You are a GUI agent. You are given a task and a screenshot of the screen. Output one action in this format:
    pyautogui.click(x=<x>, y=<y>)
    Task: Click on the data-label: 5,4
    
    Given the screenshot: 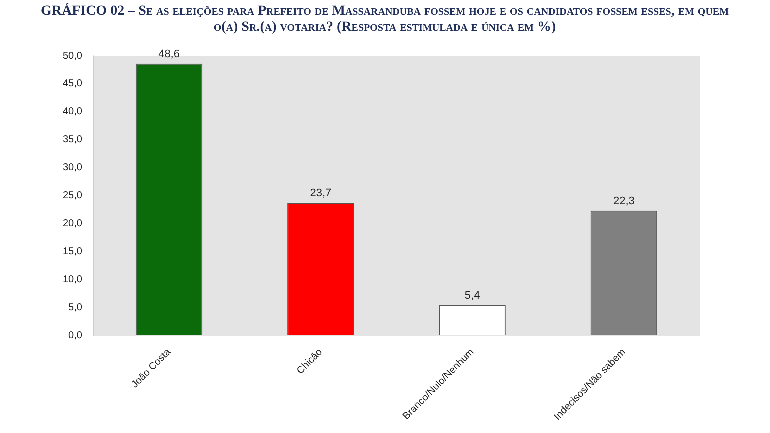 What is the action you would take?
    pyautogui.click(x=472, y=296)
    